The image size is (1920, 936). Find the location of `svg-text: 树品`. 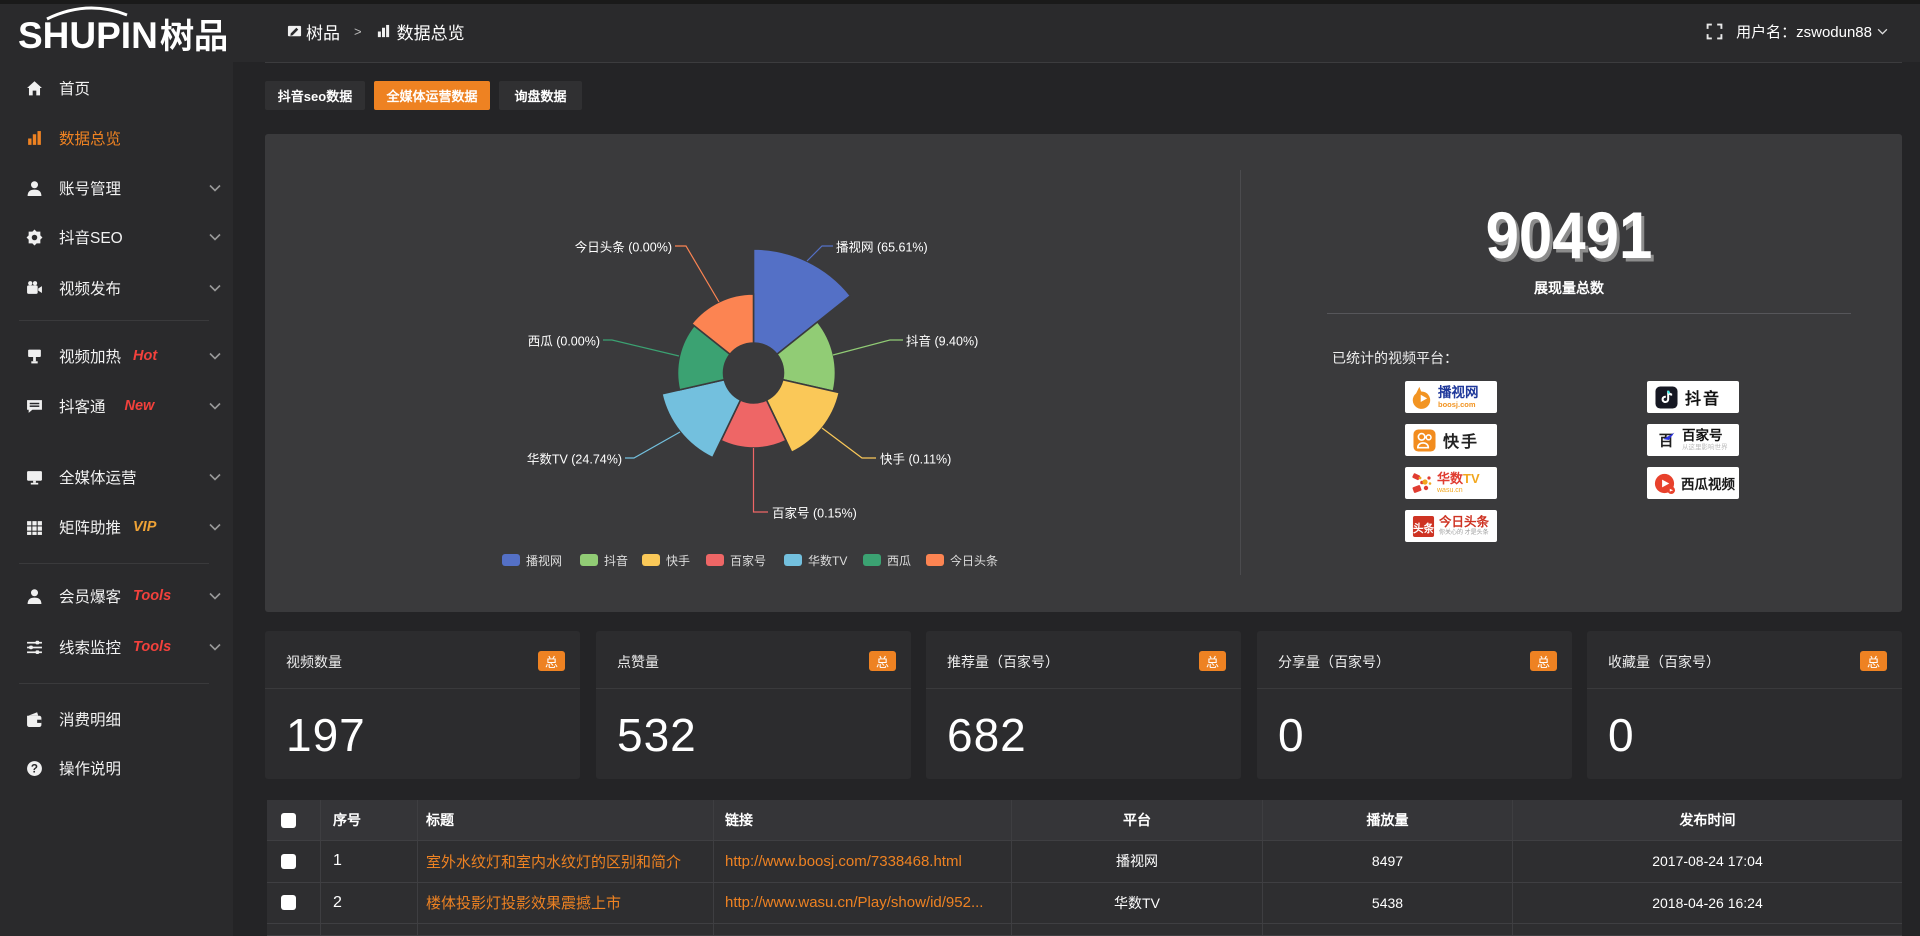

svg-text: 树品 is located at coordinates (194, 36).